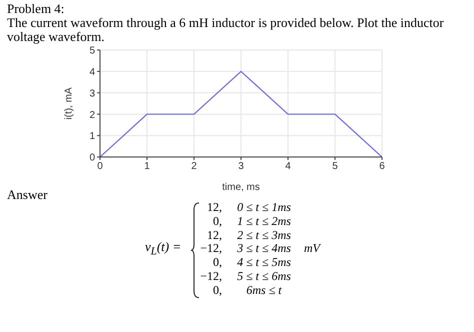 The width and height of the screenshot is (474, 332). I want to click on y-axis-title: i(t), mA, so click(69, 103).